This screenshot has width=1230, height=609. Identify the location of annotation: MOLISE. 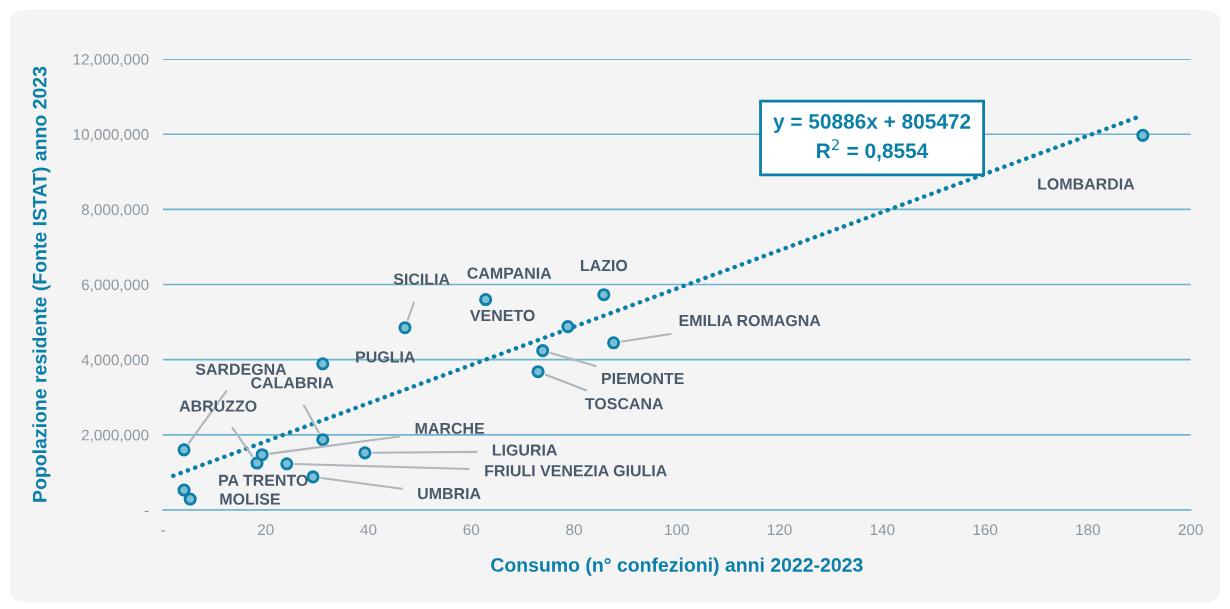
(250, 499).